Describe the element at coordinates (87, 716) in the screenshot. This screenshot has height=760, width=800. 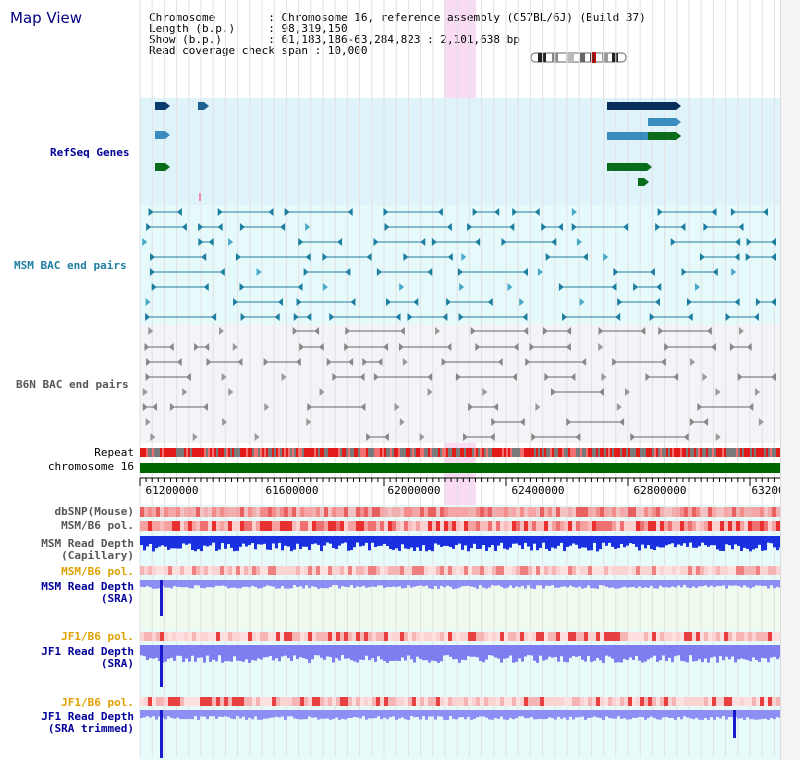
I see `jf1-depth-trim-label: JF1 Read Depth` at that location.